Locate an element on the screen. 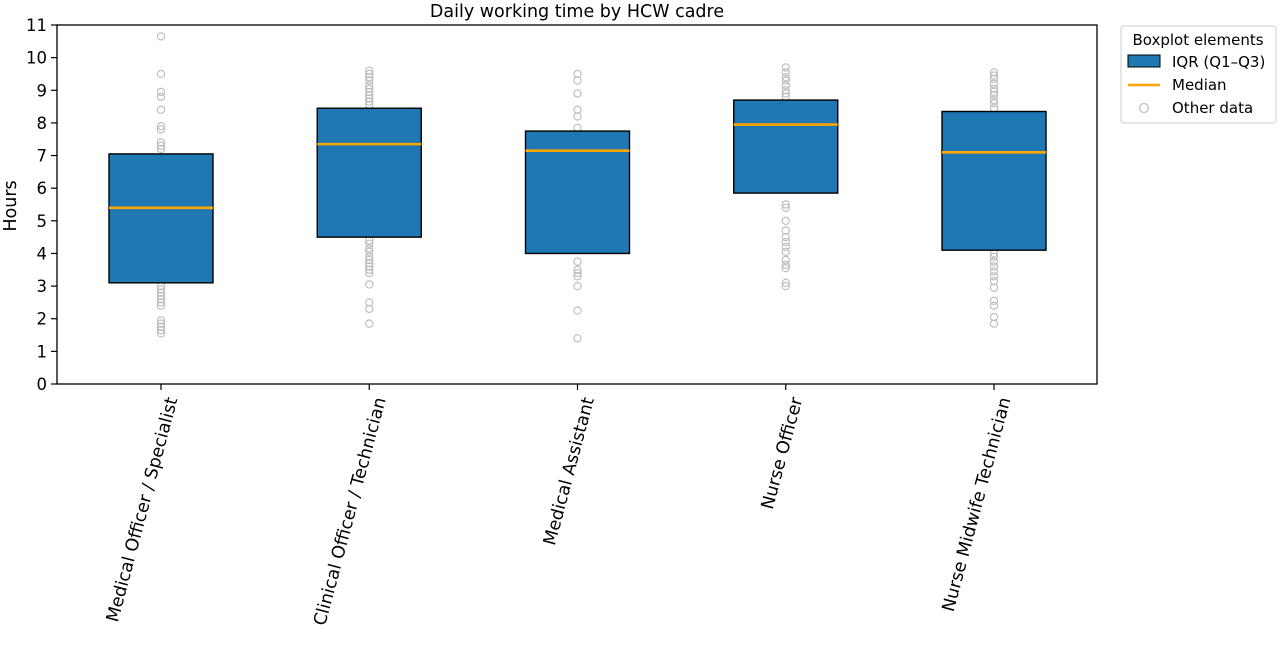  y-axis-label: Hours is located at coordinates (11, 205).